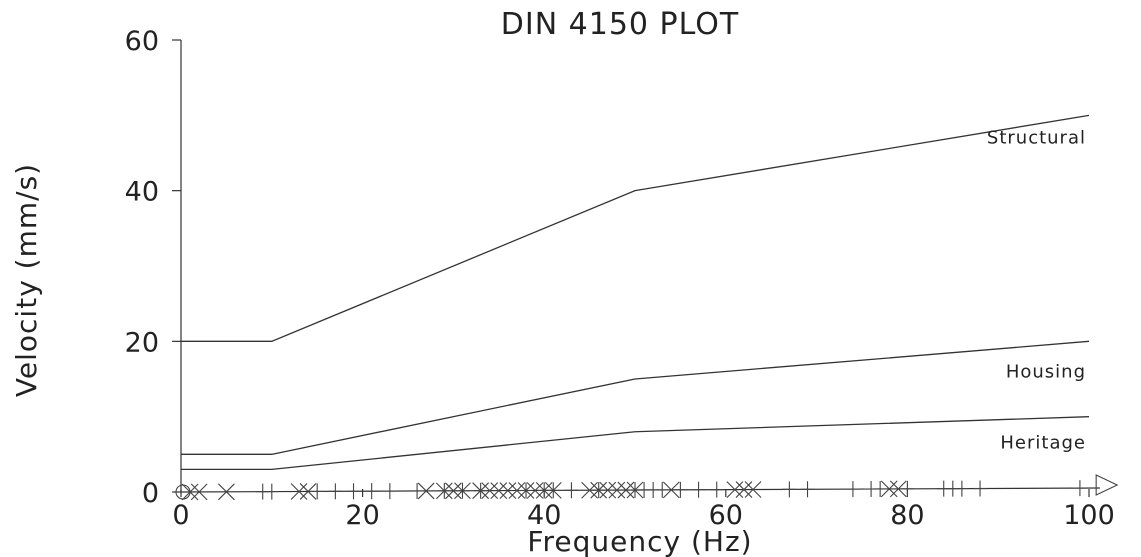 Image resolution: width=1141 pixels, height=557 pixels. What do you see at coordinates (142, 192) in the screenshot?
I see `y-tick-label: 40` at bounding box center [142, 192].